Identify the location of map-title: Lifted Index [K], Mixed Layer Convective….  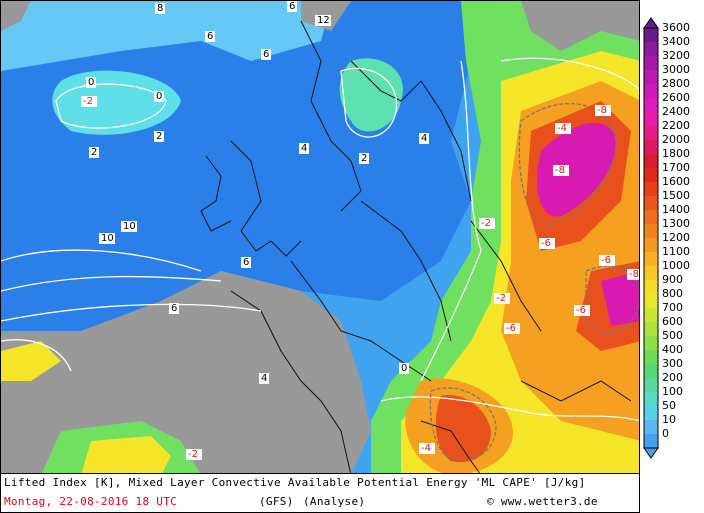
(295, 482).